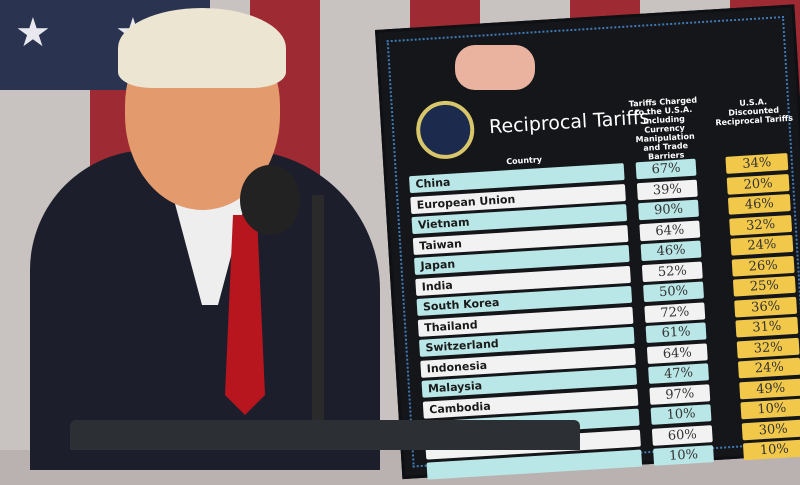  Describe the element at coordinates (675, 312) in the screenshot. I see `tariff-charged: 72%` at that location.